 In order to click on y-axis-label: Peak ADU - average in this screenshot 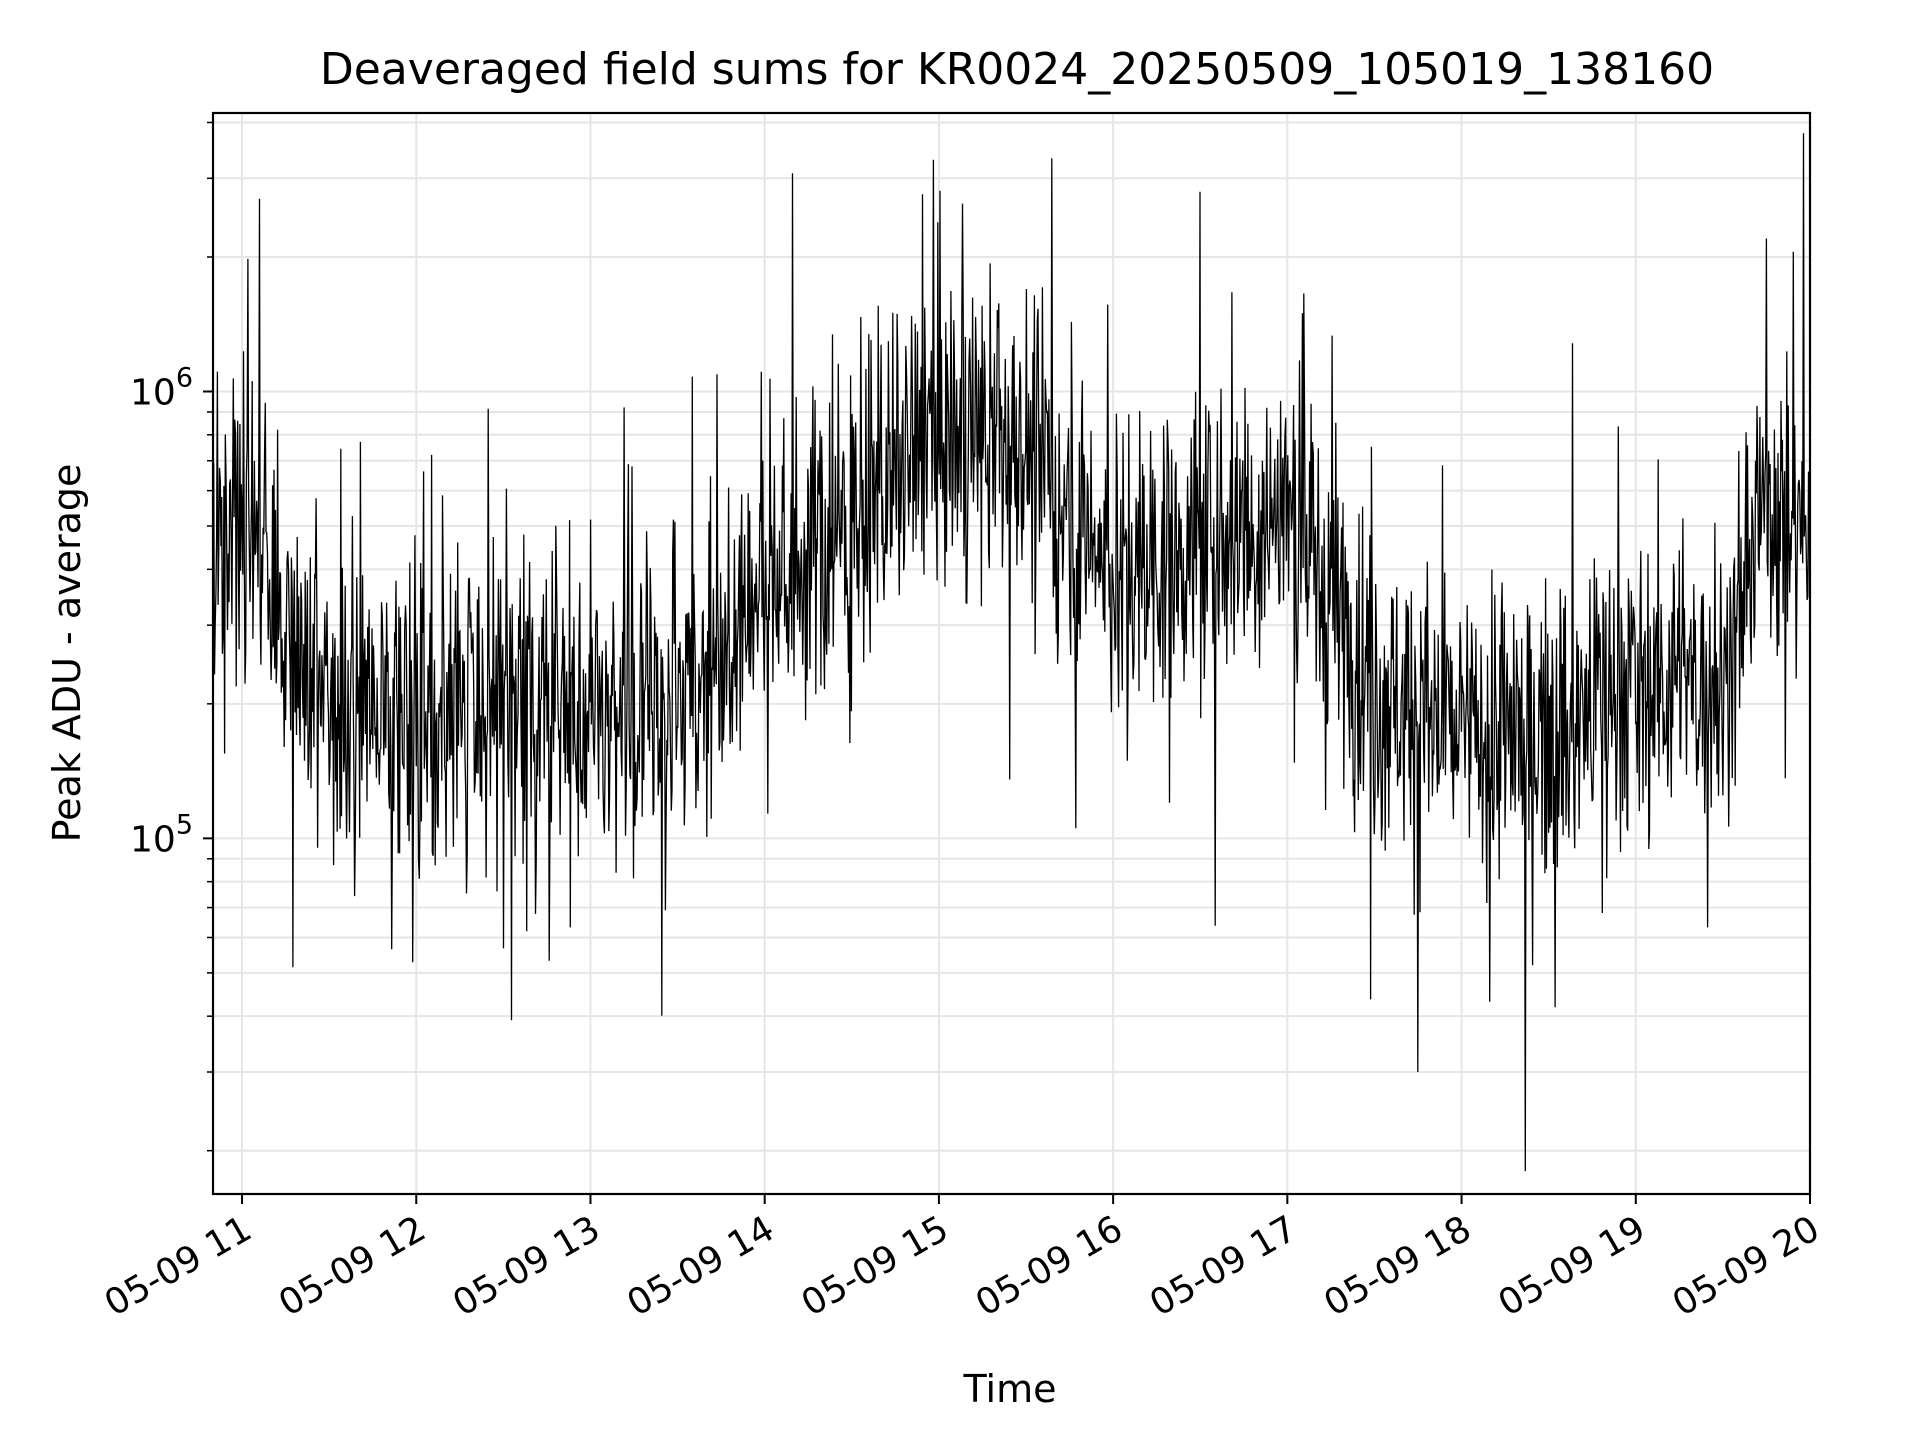, I will do `click(67, 653)`.